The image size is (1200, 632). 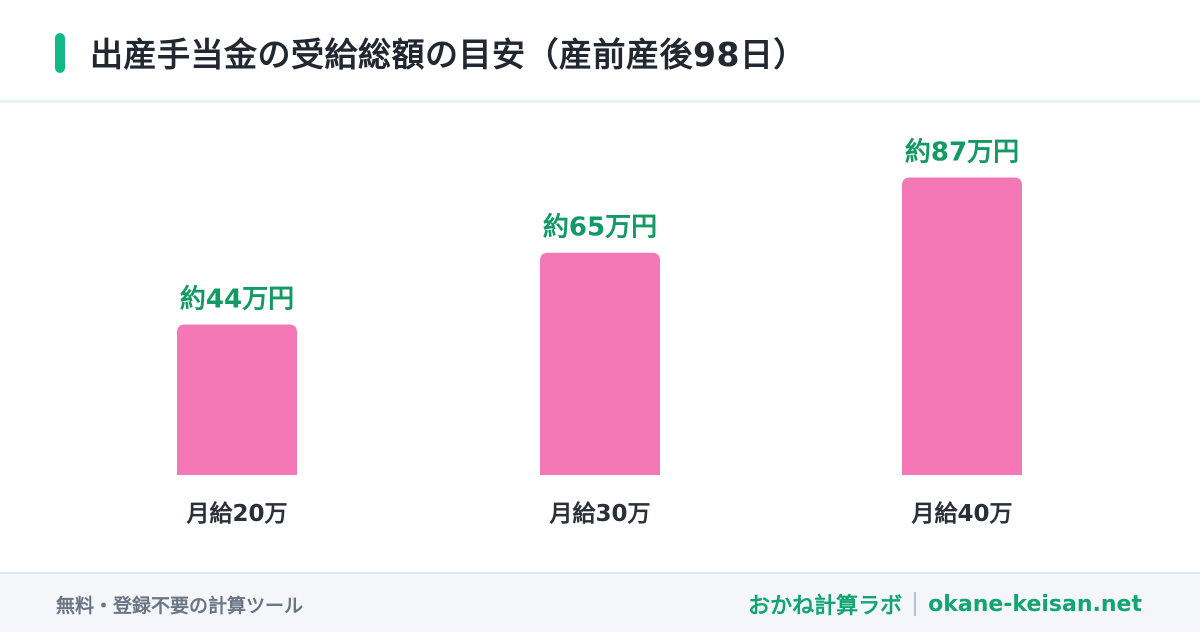 I want to click on footer-tagline: 無料・登録不要の計算ツール, so click(x=180, y=606).